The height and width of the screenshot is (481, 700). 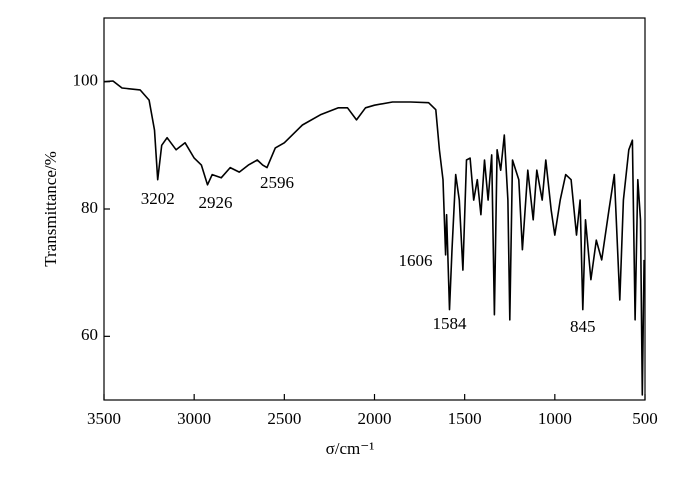 What do you see at coordinates (216, 202) in the screenshot?
I see `peak-label: 2926` at bounding box center [216, 202].